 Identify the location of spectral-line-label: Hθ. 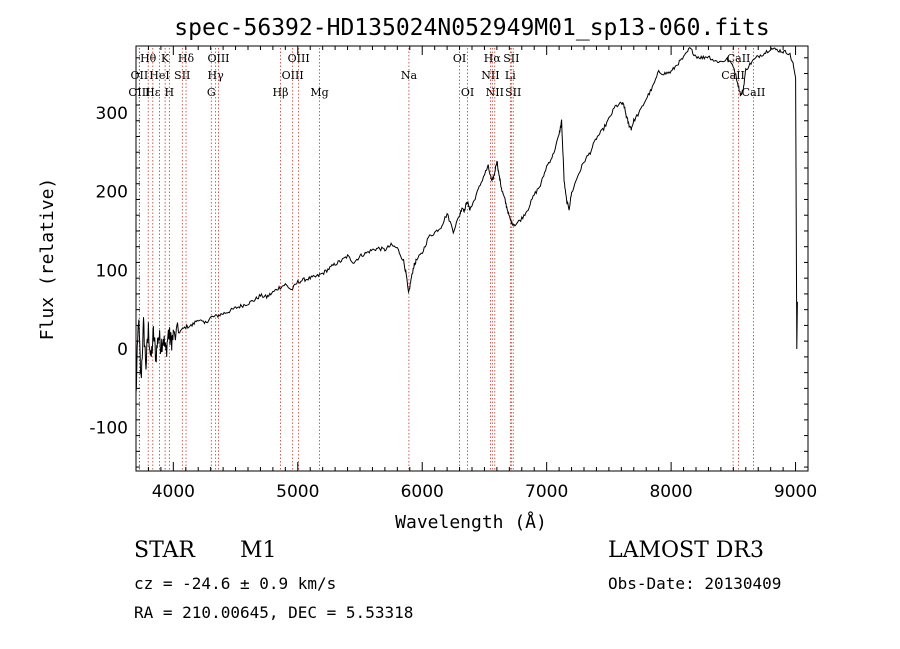
(148, 58).